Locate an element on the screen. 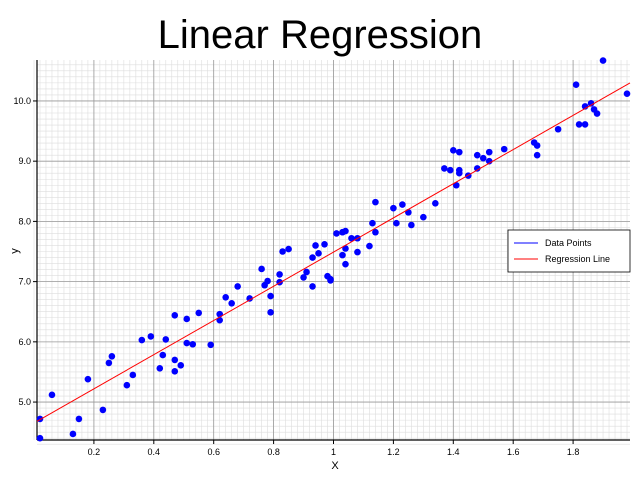 Image resolution: width=640 pixels, height=480 pixels. y-axis-label: y is located at coordinates (15, 251).